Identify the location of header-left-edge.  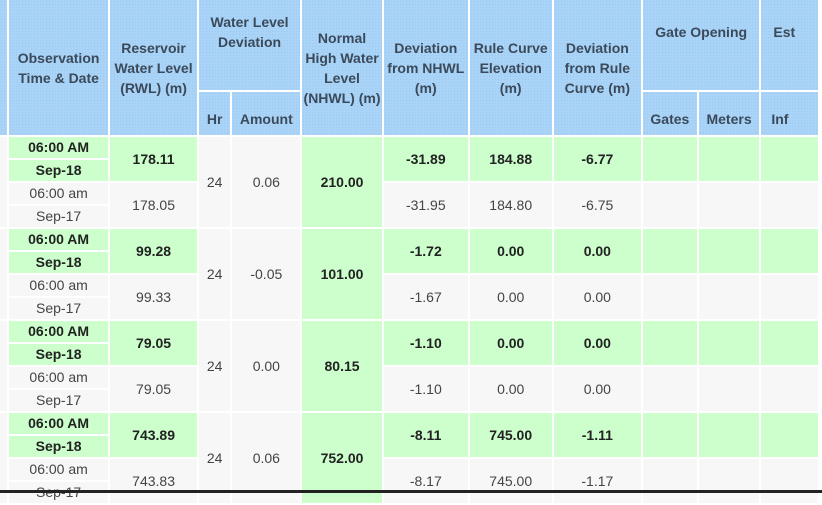
(3, 67).